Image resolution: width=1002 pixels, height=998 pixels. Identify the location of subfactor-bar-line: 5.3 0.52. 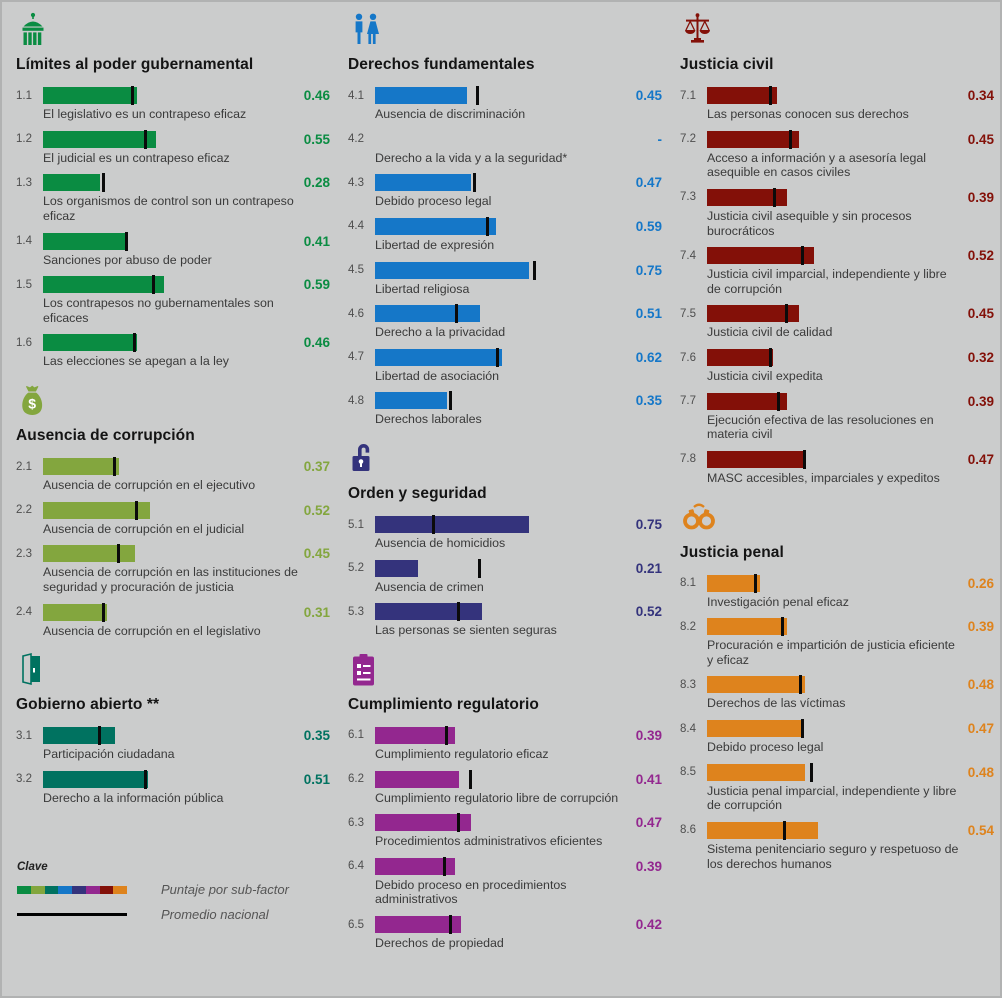
(505, 612).